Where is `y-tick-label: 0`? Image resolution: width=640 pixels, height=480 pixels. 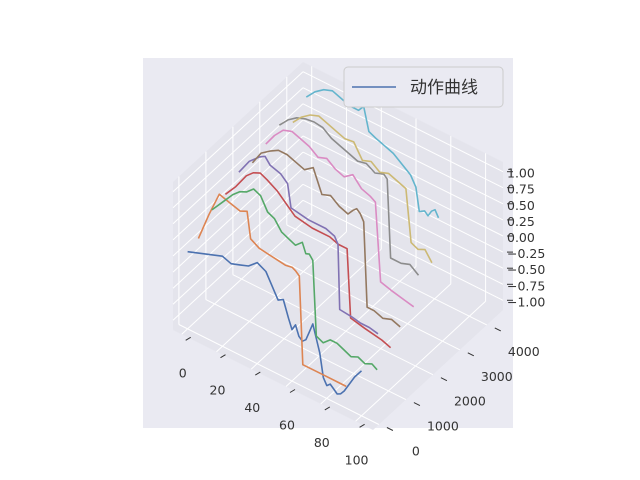 y-tick-label: 0 is located at coordinates (416, 451).